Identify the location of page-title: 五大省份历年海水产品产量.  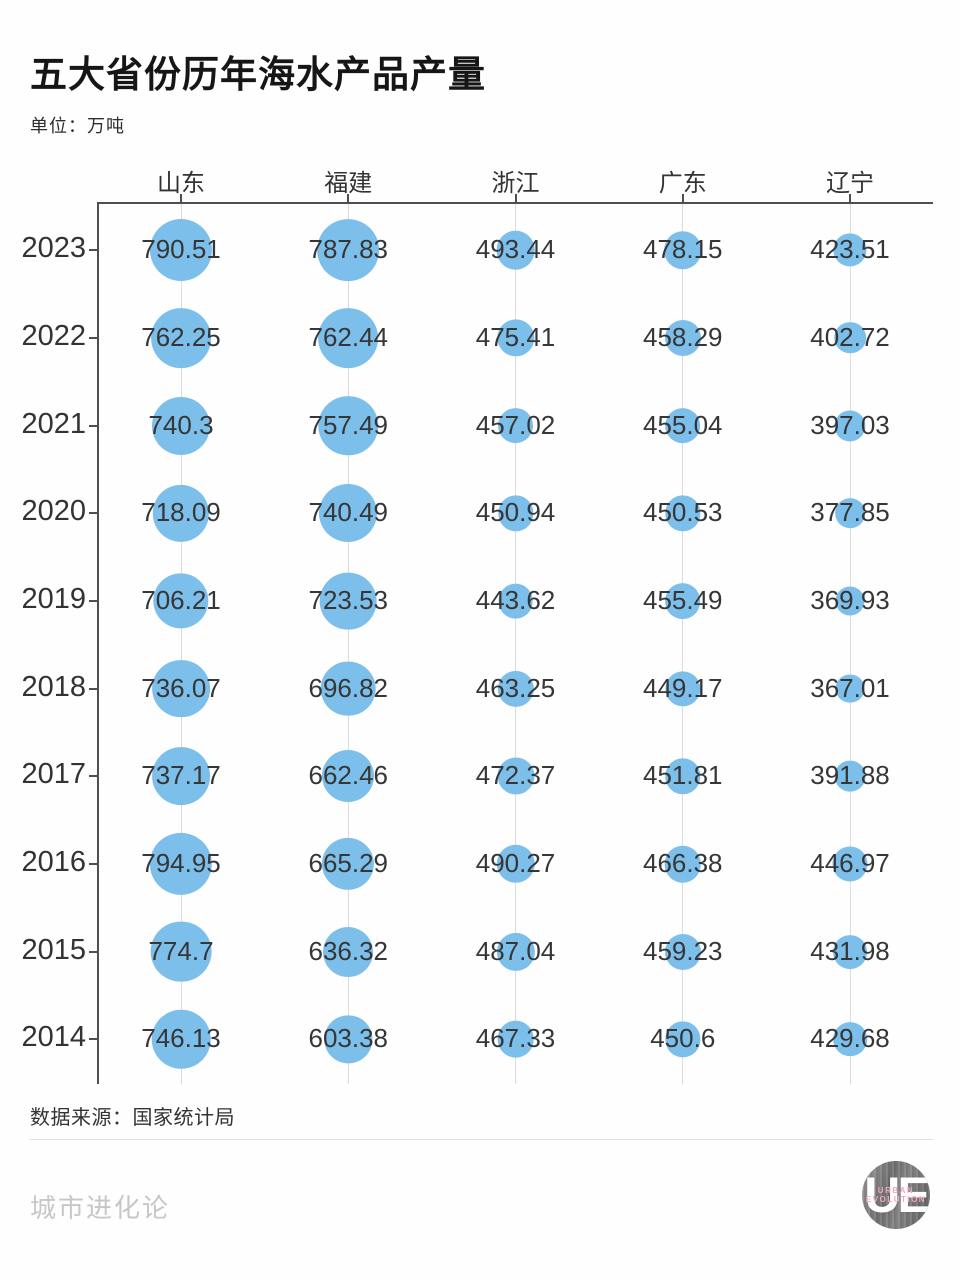
(258, 74).